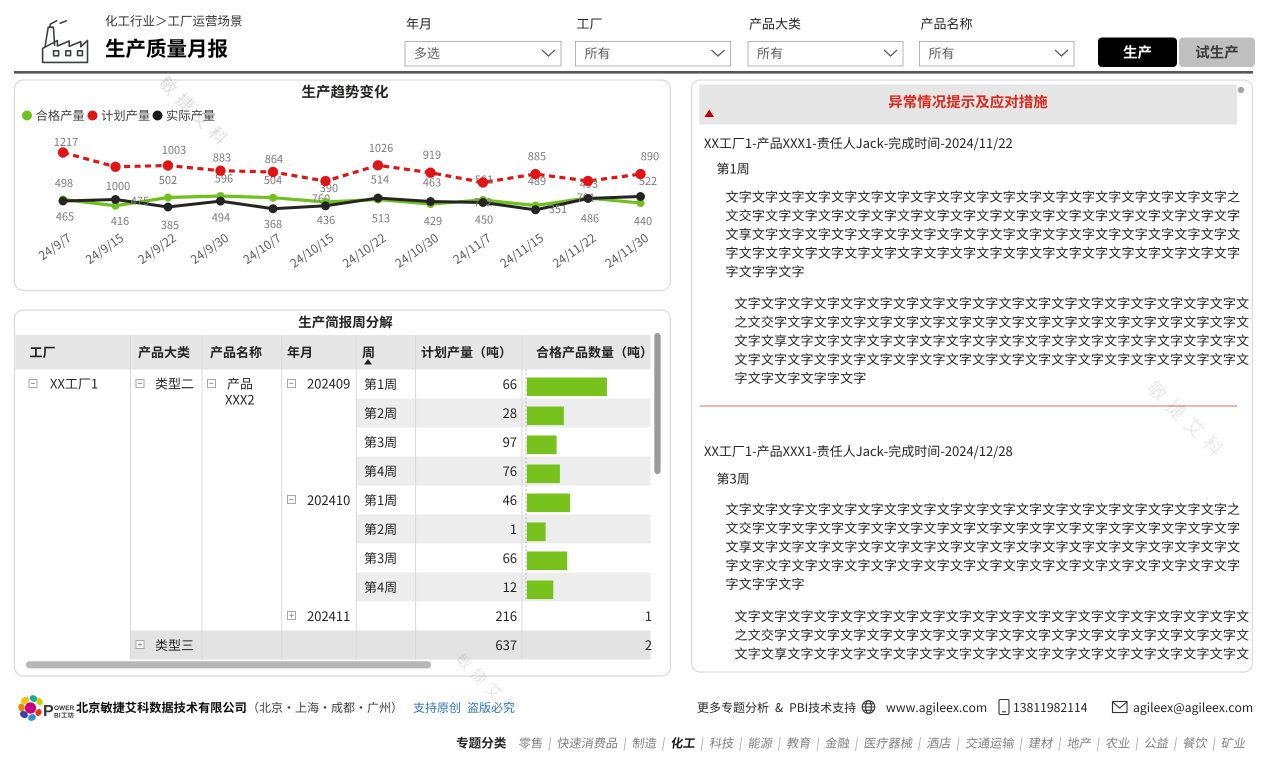 Image resolution: width=1269 pixels, height=762 pixels. Describe the element at coordinates (57, 716) in the screenshot. I see `svg-text: BI` at that location.